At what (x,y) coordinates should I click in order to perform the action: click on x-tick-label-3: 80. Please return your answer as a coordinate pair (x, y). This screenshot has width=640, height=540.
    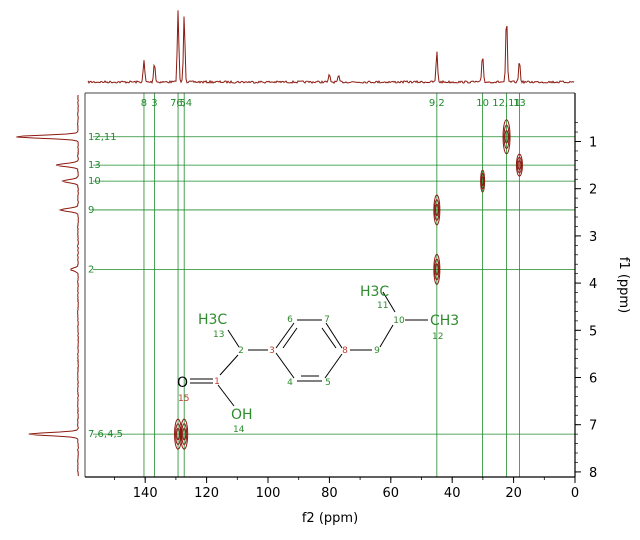
    Looking at the image, I should click on (329, 493).